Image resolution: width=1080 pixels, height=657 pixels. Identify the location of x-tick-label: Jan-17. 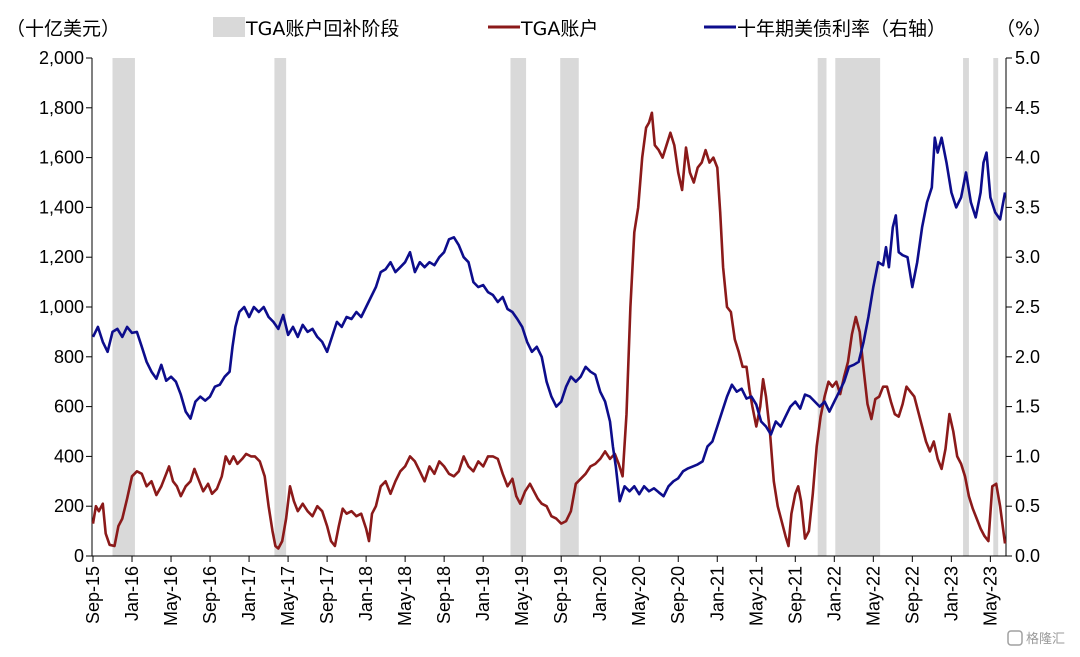
(249, 593).